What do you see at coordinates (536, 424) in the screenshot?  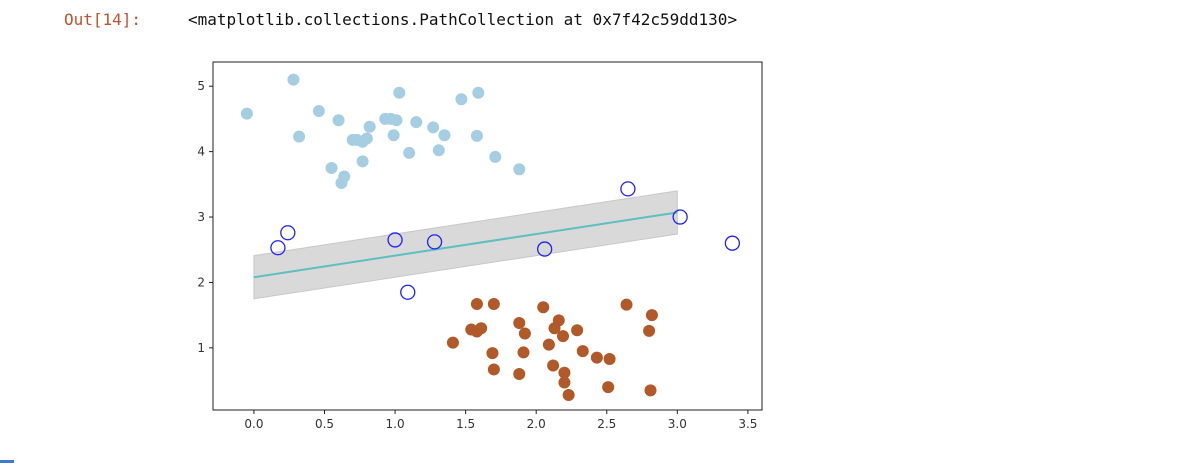 I see `x-tick-label: 2.0` at bounding box center [536, 424].